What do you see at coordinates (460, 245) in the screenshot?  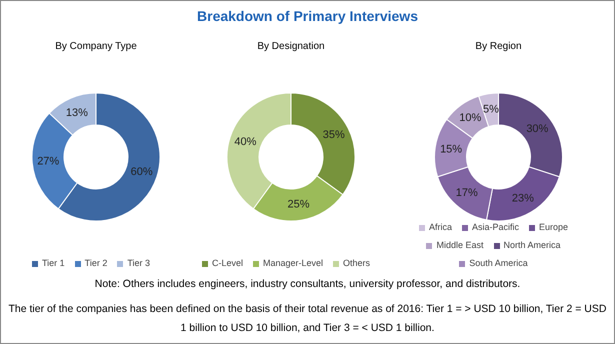 I see `legend-label: Middle East` at bounding box center [460, 245].